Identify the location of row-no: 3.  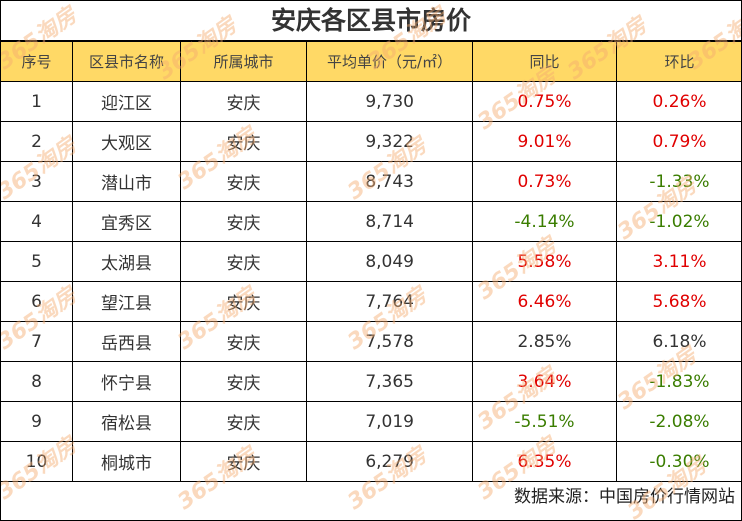
(37, 181).